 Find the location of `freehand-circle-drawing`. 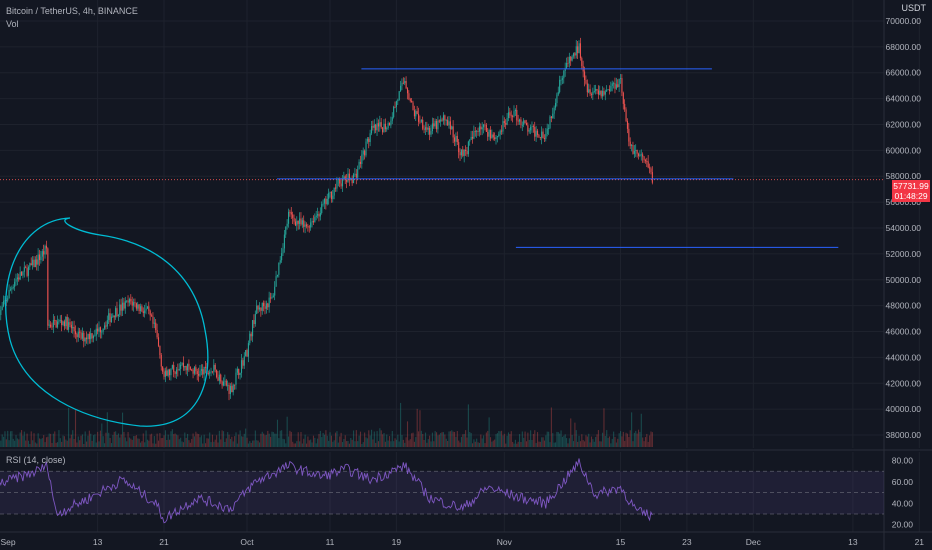

freehand-circle-drawing is located at coordinates (107, 322).